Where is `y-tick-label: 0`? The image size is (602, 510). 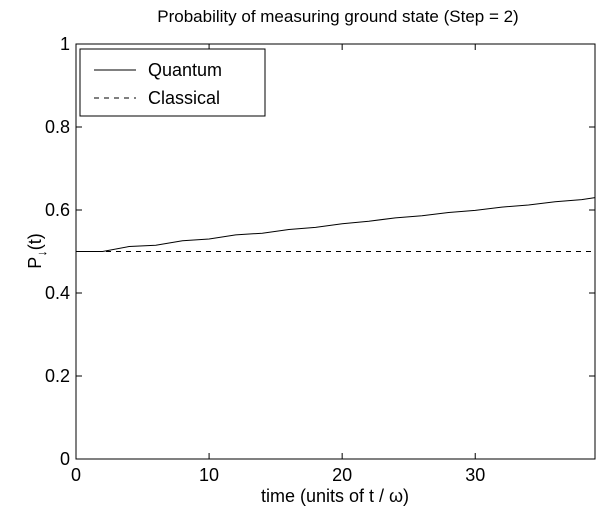 y-tick-label: 0 is located at coordinates (65, 459).